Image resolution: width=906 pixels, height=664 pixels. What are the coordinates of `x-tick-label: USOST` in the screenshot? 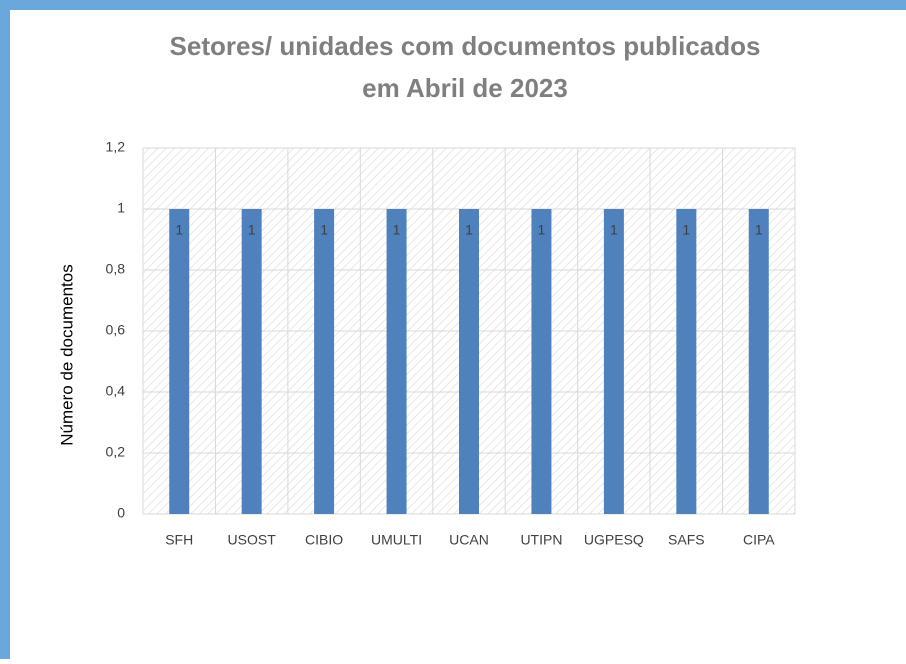 It's located at (252, 540).